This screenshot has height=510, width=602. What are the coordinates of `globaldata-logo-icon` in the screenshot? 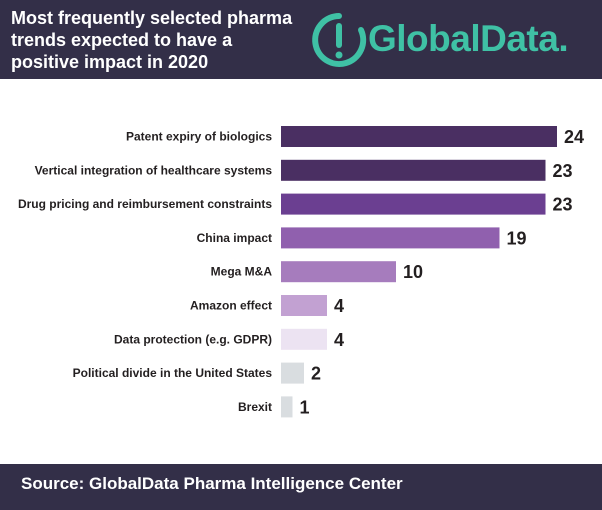 It's located at (339, 40).